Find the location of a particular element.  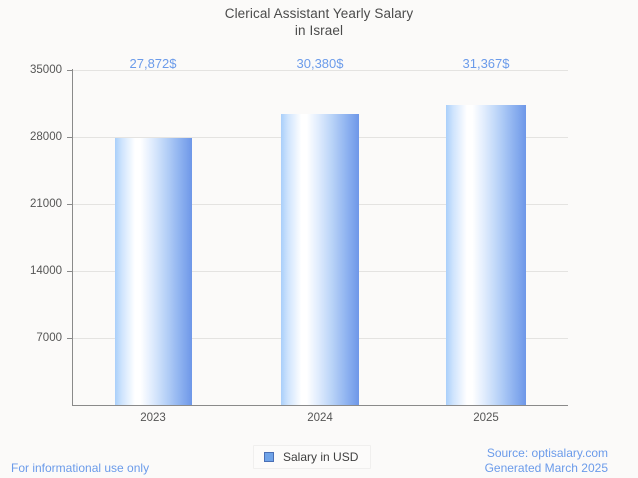

y-tick-label-21000: 21000 is located at coordinates (46, 204).